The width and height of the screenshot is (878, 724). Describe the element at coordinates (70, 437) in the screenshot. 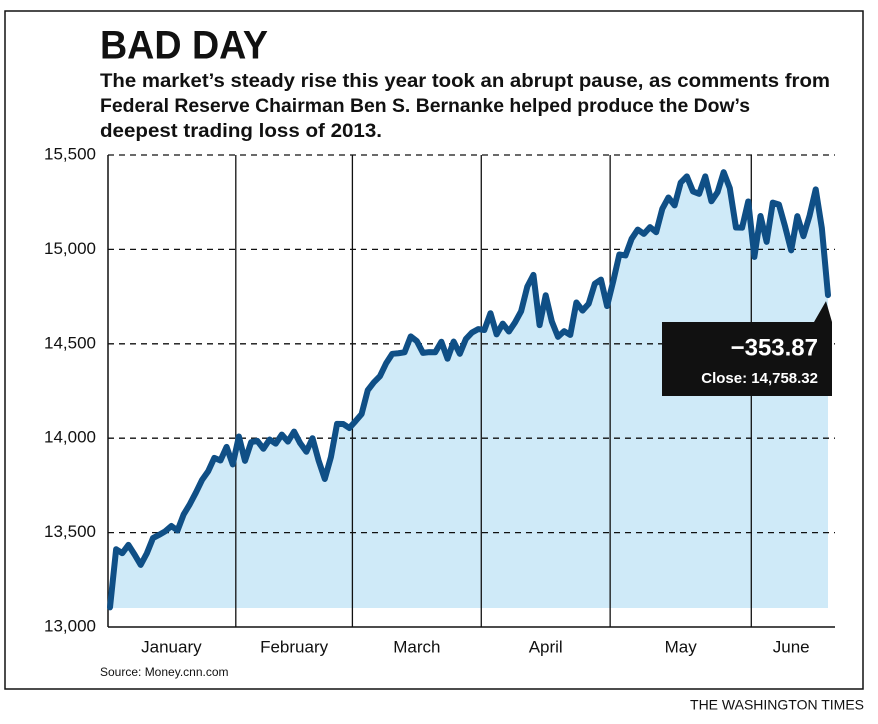

I see `y-tick-label: 14,000` at that location.